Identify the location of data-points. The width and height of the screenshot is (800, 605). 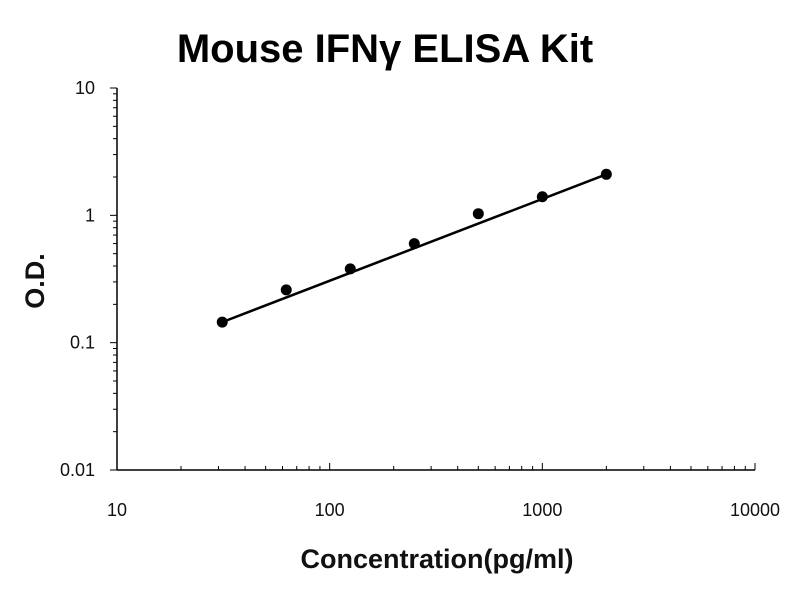
(414, 248).